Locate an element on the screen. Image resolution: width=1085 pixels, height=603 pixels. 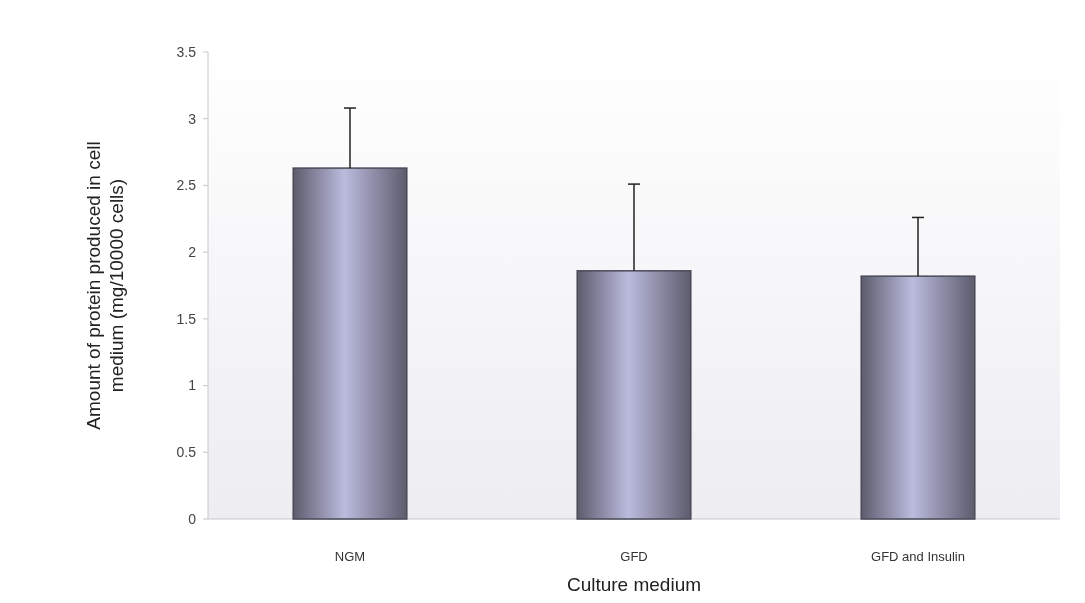
x-tick-label: NGM is located at coordinates (350, 556).